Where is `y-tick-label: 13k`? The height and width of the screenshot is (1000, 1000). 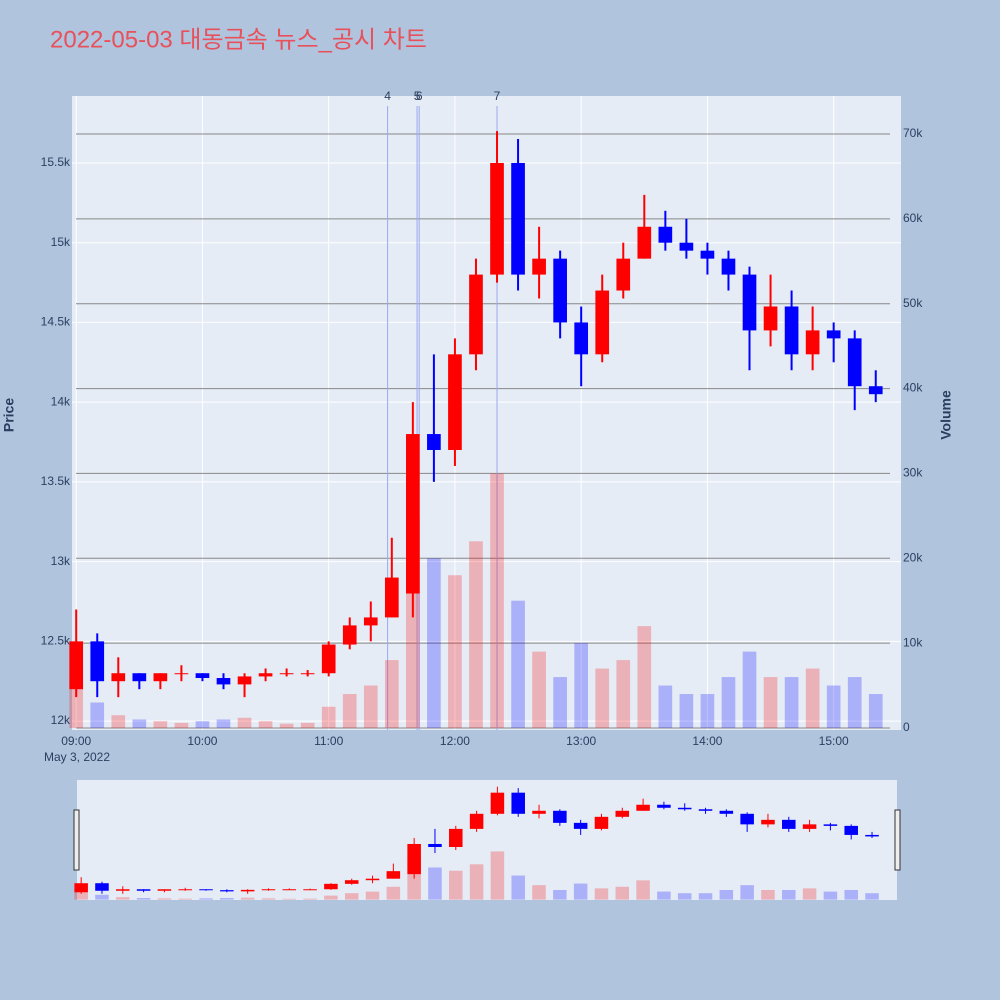 y-tick-label: 13k is located at coordinates (61, 561).